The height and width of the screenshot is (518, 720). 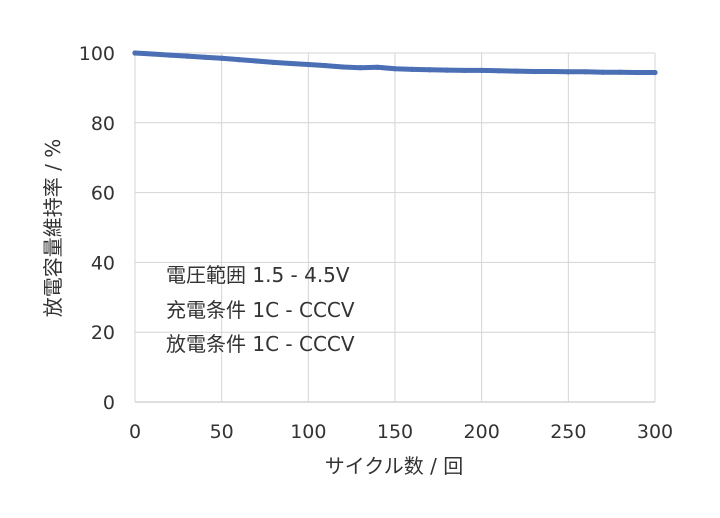 I want to click on discharge-condition-text: 放電条件 1C - CCCV, so click(x=260, y=344).